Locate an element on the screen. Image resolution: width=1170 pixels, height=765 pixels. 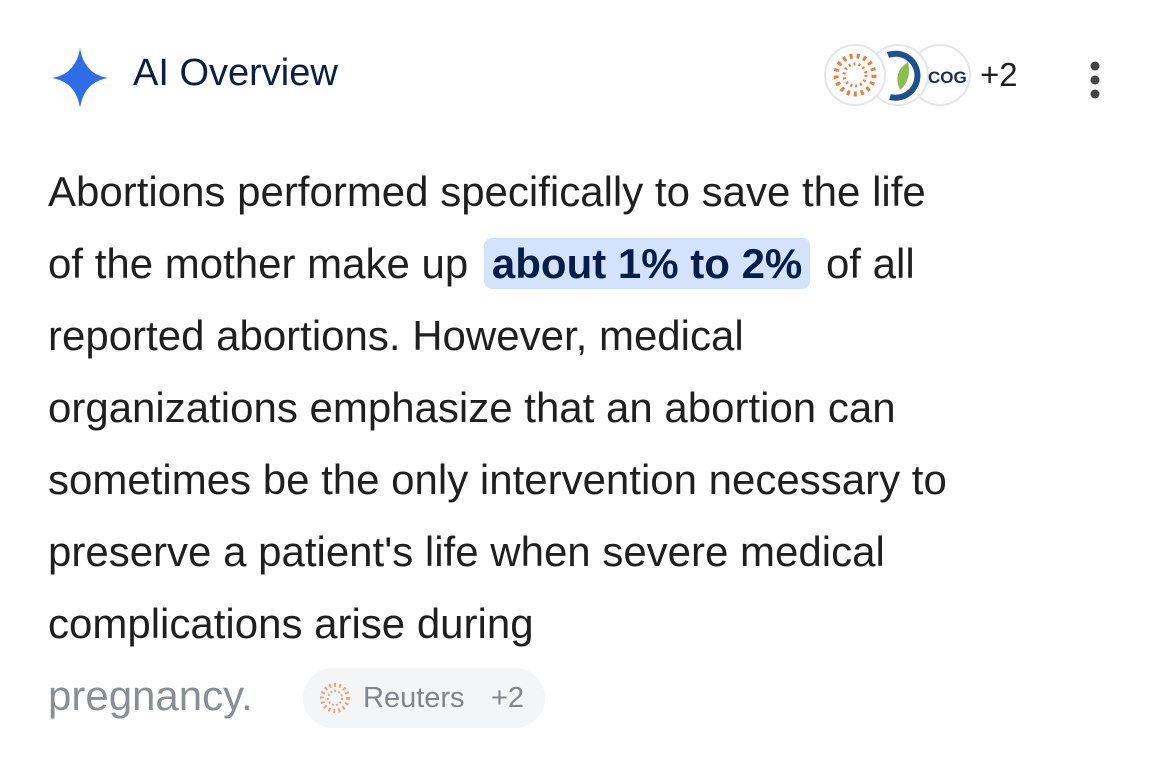
text-line: pregnancy. is located at coordinates (150, 695).